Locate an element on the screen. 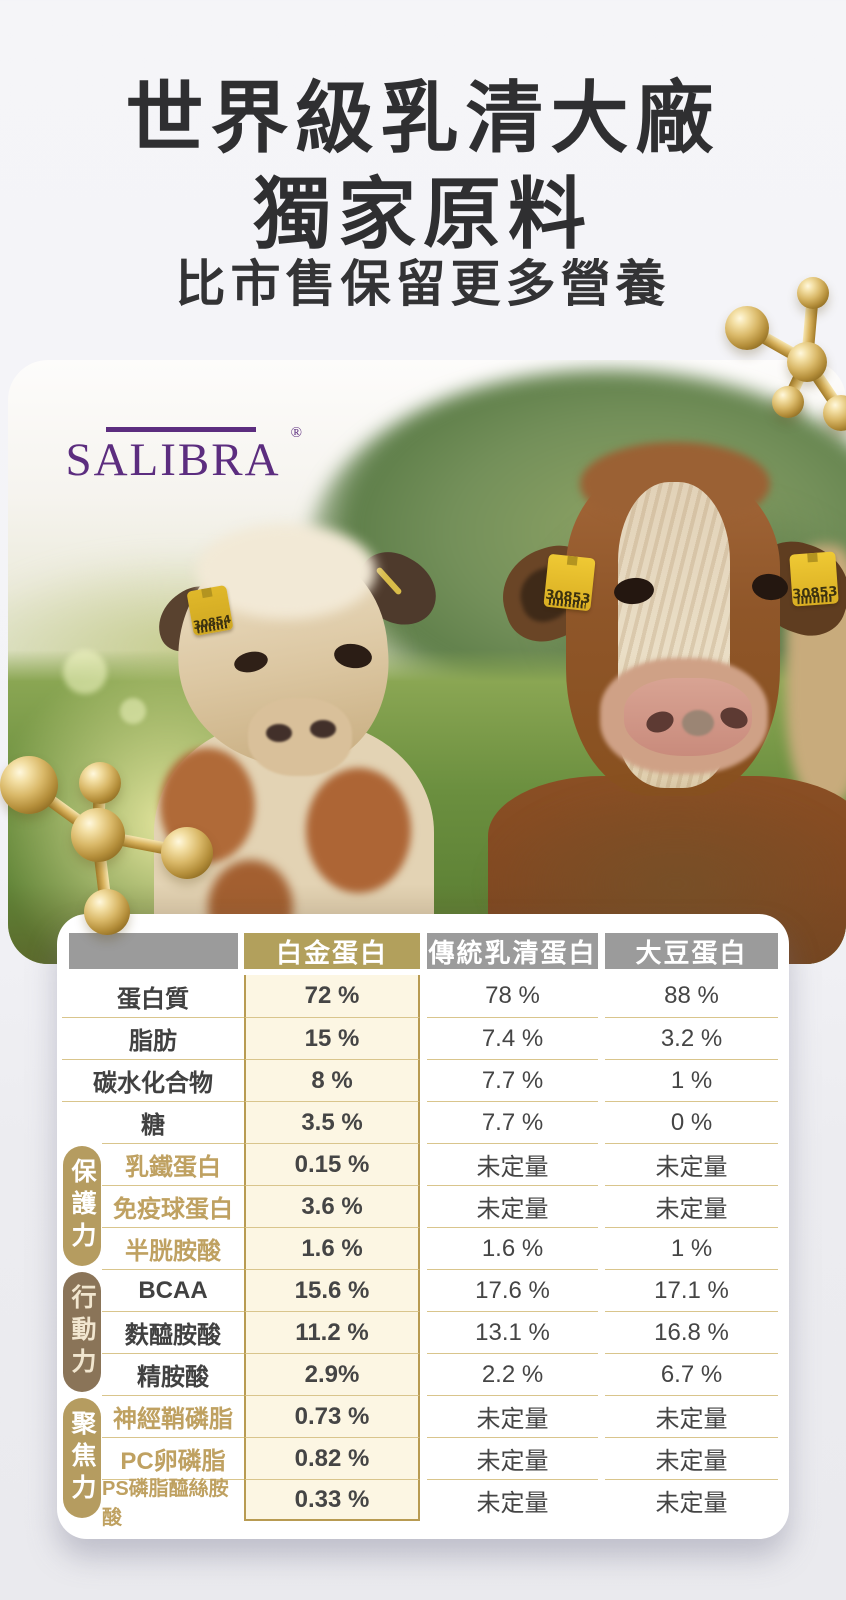 The image size is (846, 1600). row-label: 脂肪 is located at coordinates (153, 1038).